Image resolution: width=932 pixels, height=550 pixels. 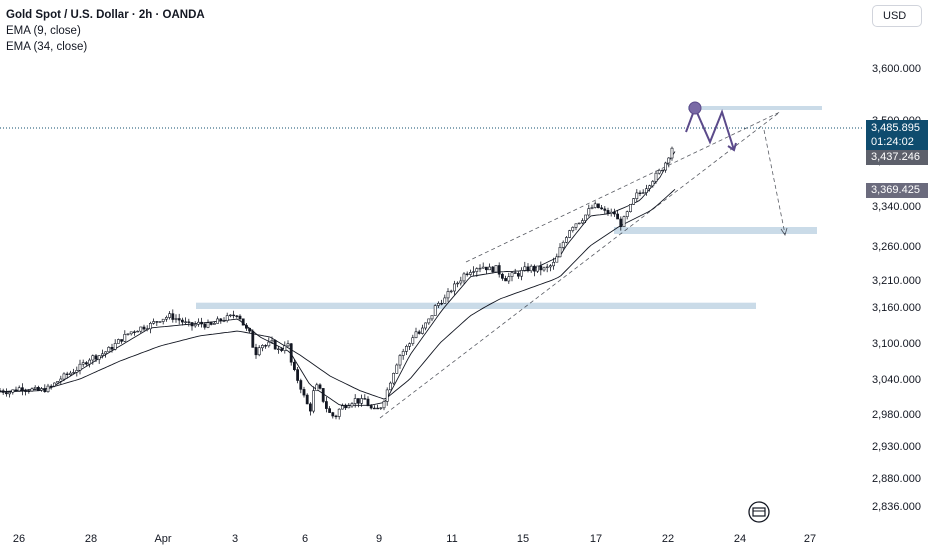 I want to click on y-tick-label: 3,040.000, so click(x=896, y=380).